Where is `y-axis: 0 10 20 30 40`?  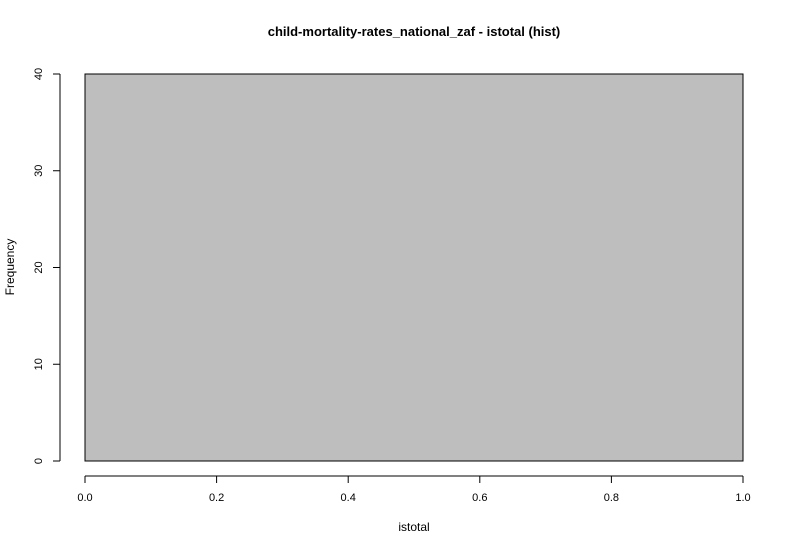 y-axis: 0 10 20 30 40 is located at coordinates (47, 266).